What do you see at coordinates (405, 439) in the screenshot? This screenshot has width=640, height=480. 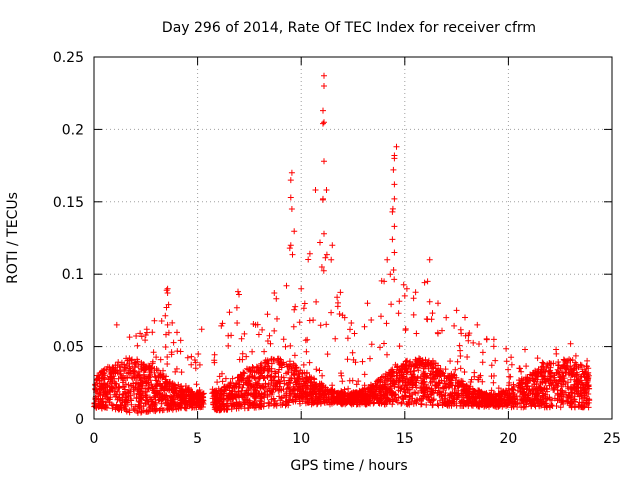 I see `x-tick-label: 15` at bounding box center [405, 439].